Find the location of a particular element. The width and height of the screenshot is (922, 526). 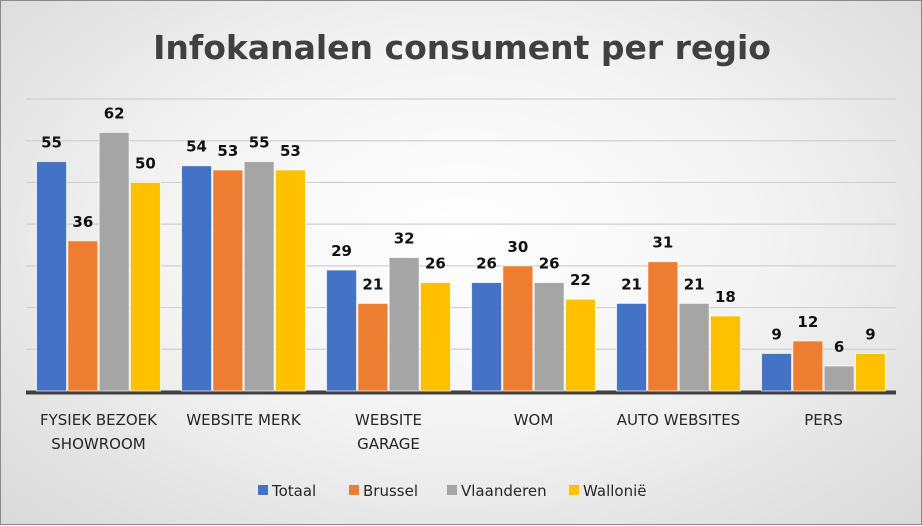

legend-label: Vlaanderen is located at coordinates (504, 491).